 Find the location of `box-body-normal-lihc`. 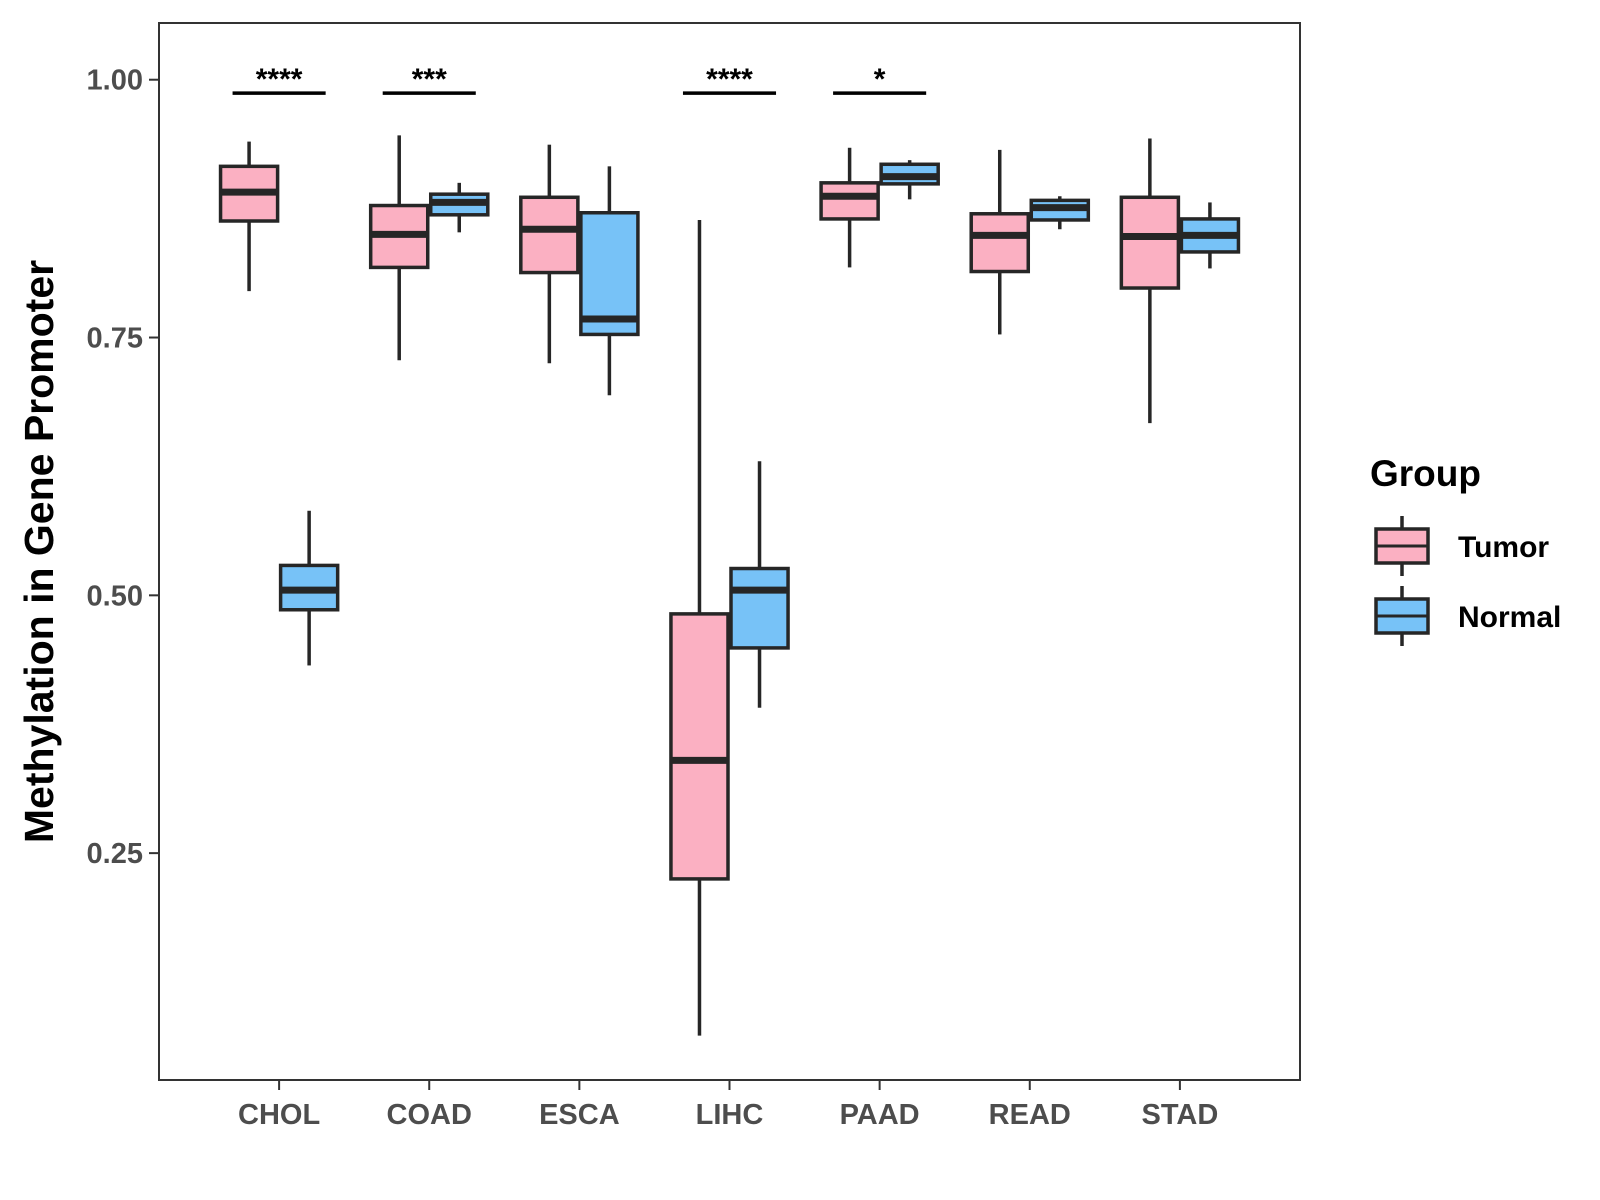

box-body-normal-lihc is located at coordinates (759, 608).